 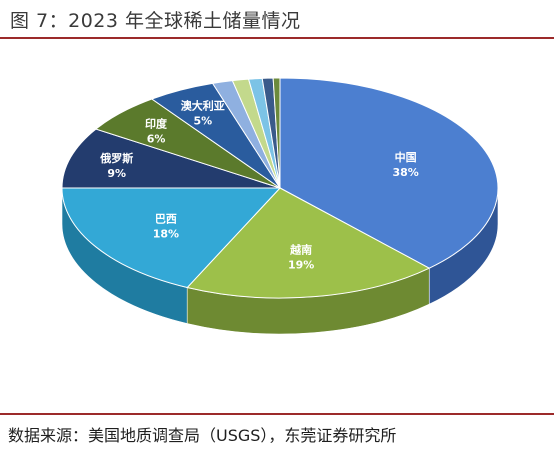 I want to click on slice-value-1: 19%, so click(x=301, y=264).